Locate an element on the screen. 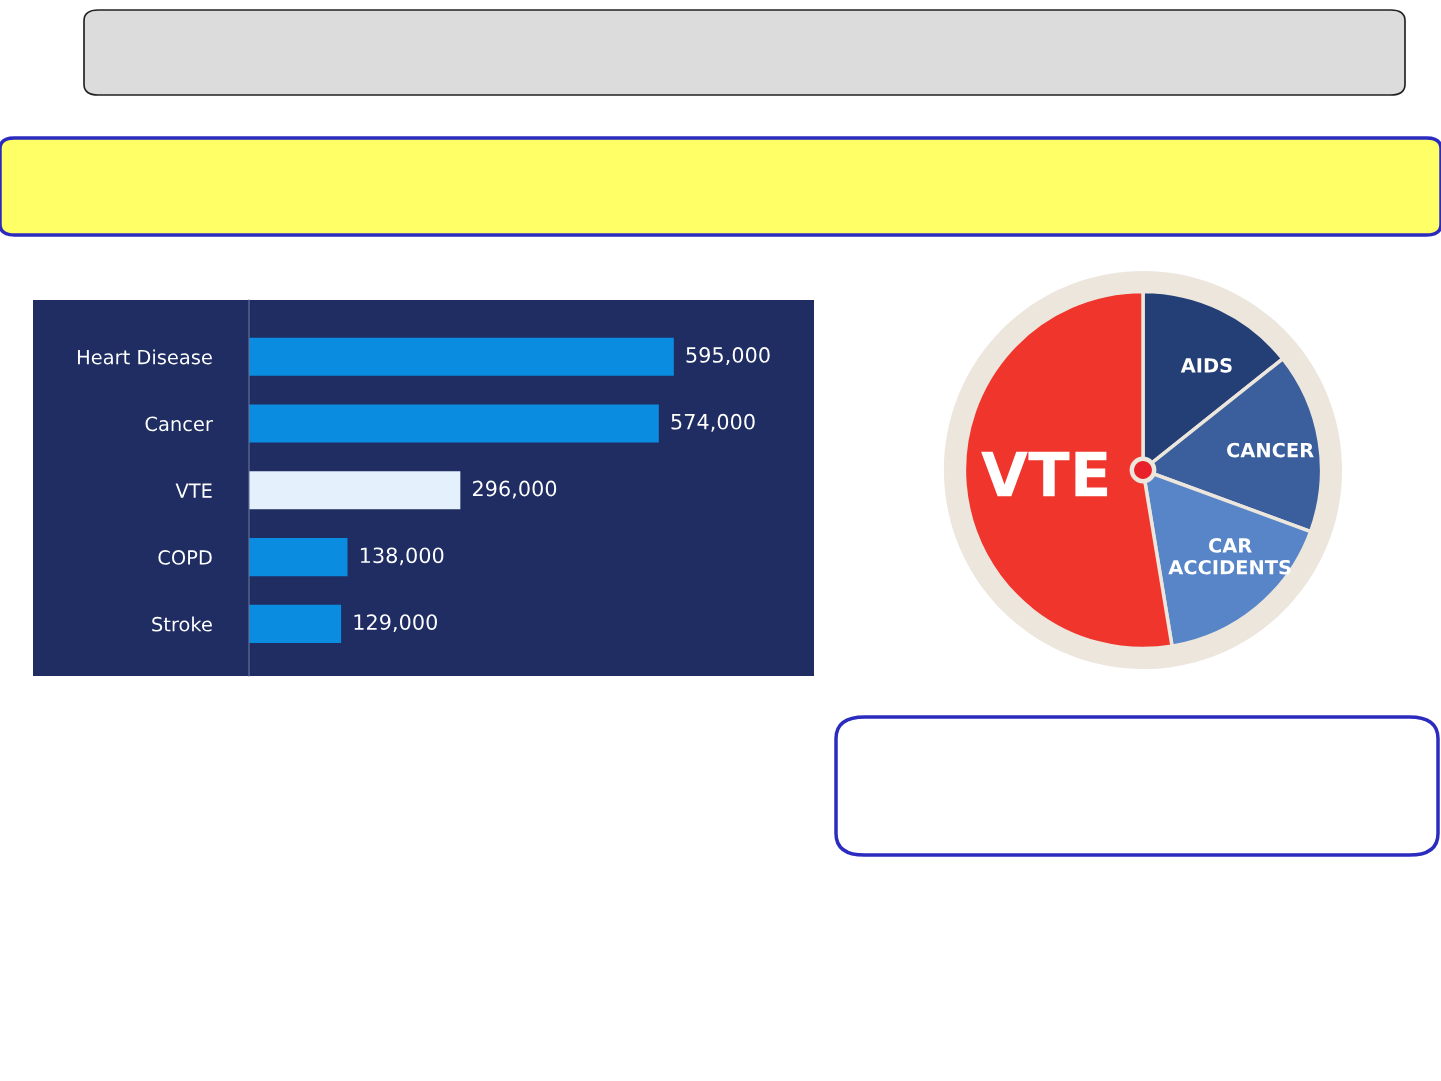 The width and height of the screenshot is (1441, 1081). slice-label: CAR ACCIDENTS is located at coordinates (1229, 556).